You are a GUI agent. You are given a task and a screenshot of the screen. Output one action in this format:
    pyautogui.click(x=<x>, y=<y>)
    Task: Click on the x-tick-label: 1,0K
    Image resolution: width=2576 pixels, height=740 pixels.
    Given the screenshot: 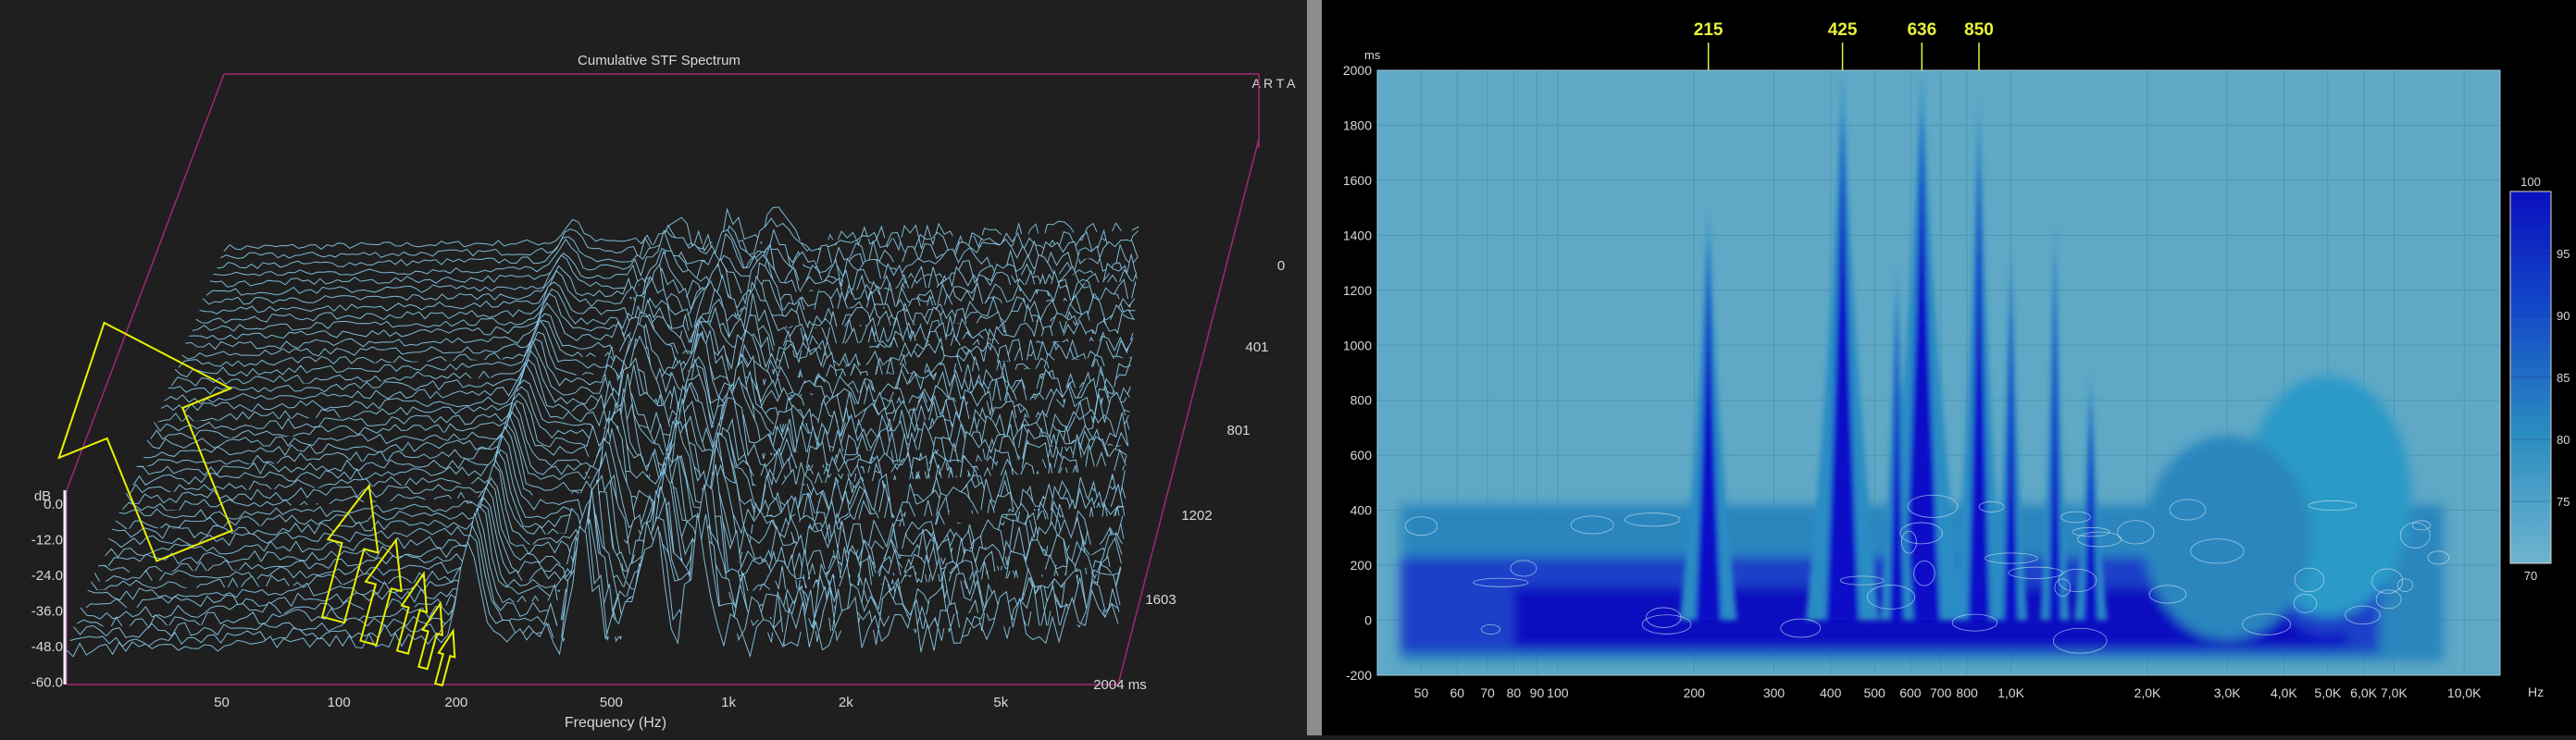 What is the action you would take?
    pyautogui.click(x=2011, y=692)
    